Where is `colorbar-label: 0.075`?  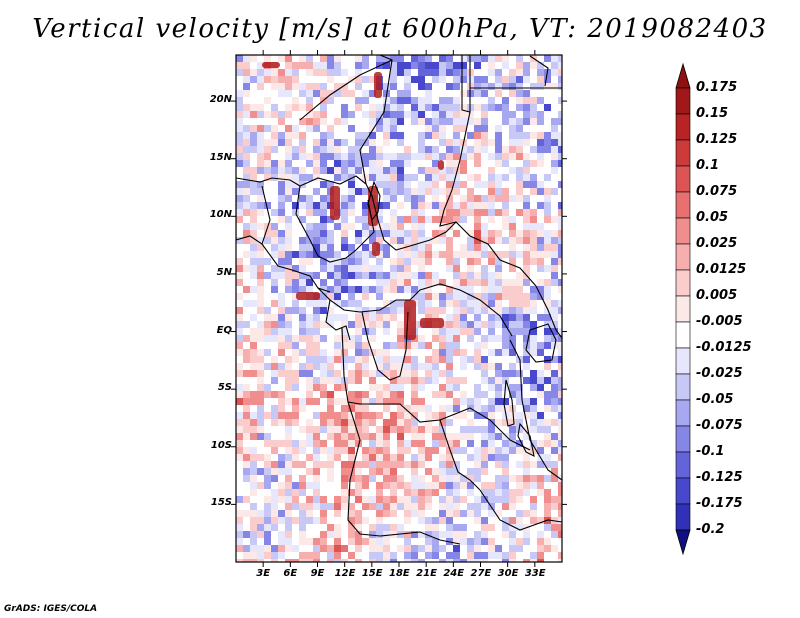 colorbar-label: 0.075 is located at coordinates (717, 191).